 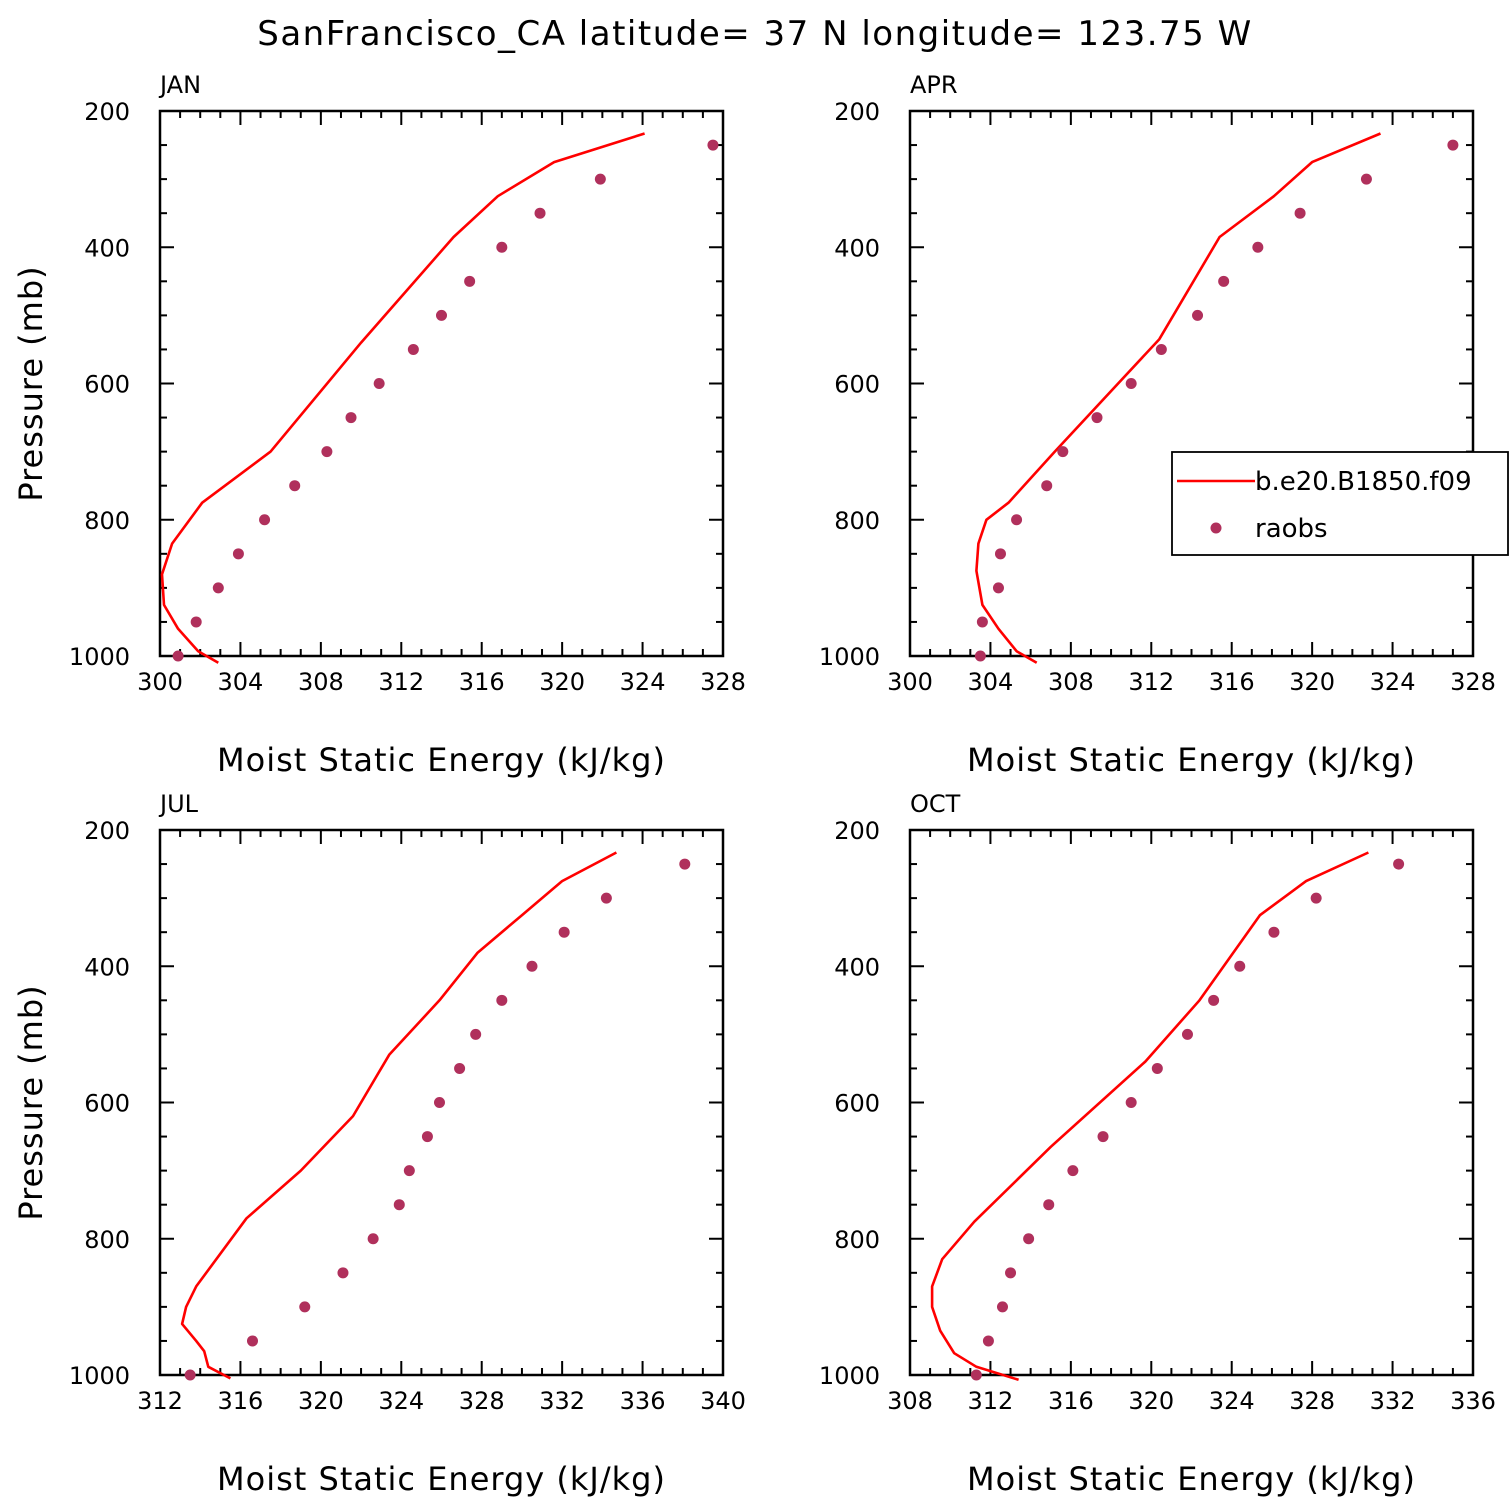 I want to click on x-tick-label: 336, so click(x=1473, y=1401).